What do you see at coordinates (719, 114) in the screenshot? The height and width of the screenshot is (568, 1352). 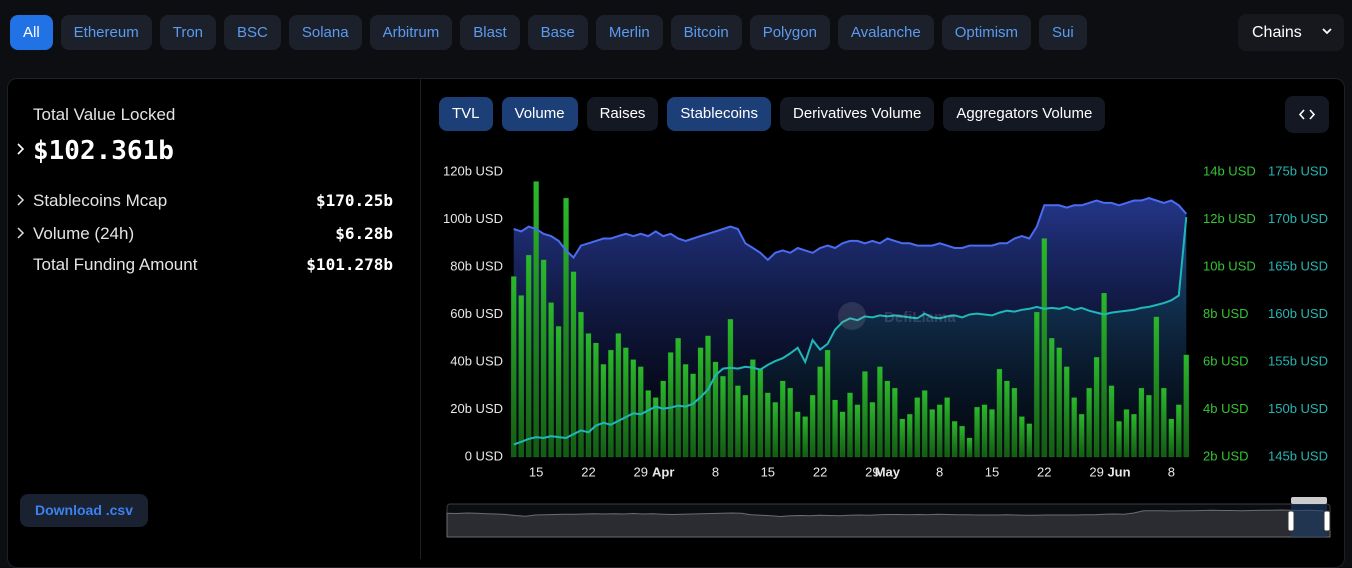 I see `chart-tab: Stablecoins` at bounding box center [719, 114].